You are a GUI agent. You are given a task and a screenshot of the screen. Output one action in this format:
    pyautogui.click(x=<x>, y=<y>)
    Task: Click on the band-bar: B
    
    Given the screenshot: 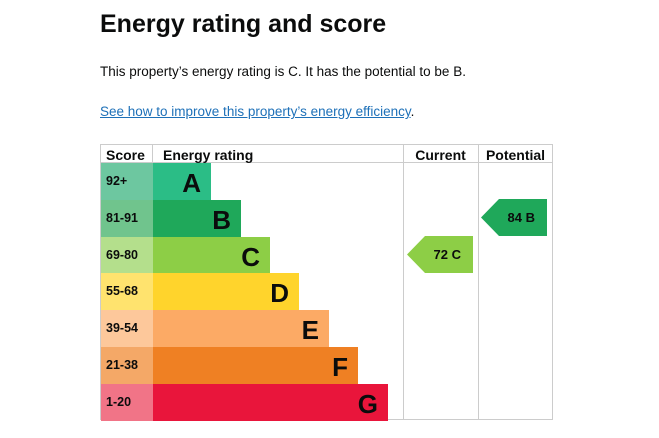 What is the action you would take?
    pyautogui.click(x=197, y=218)
    